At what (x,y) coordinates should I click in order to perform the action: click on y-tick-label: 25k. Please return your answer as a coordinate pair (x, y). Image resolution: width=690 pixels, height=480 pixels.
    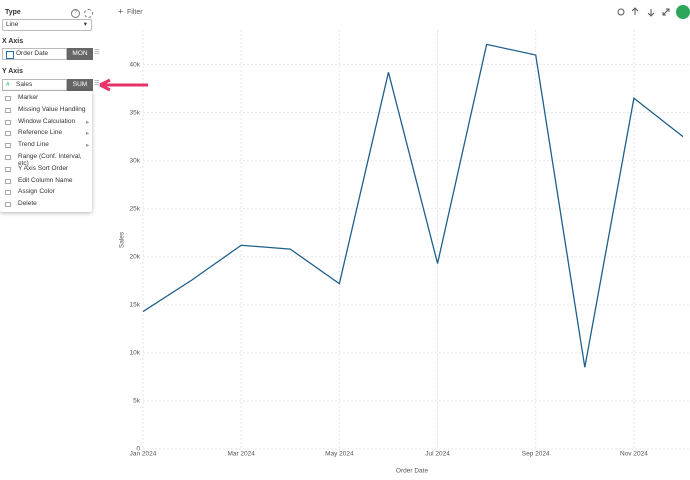
    Looking at the image, I should click on (135, 208).